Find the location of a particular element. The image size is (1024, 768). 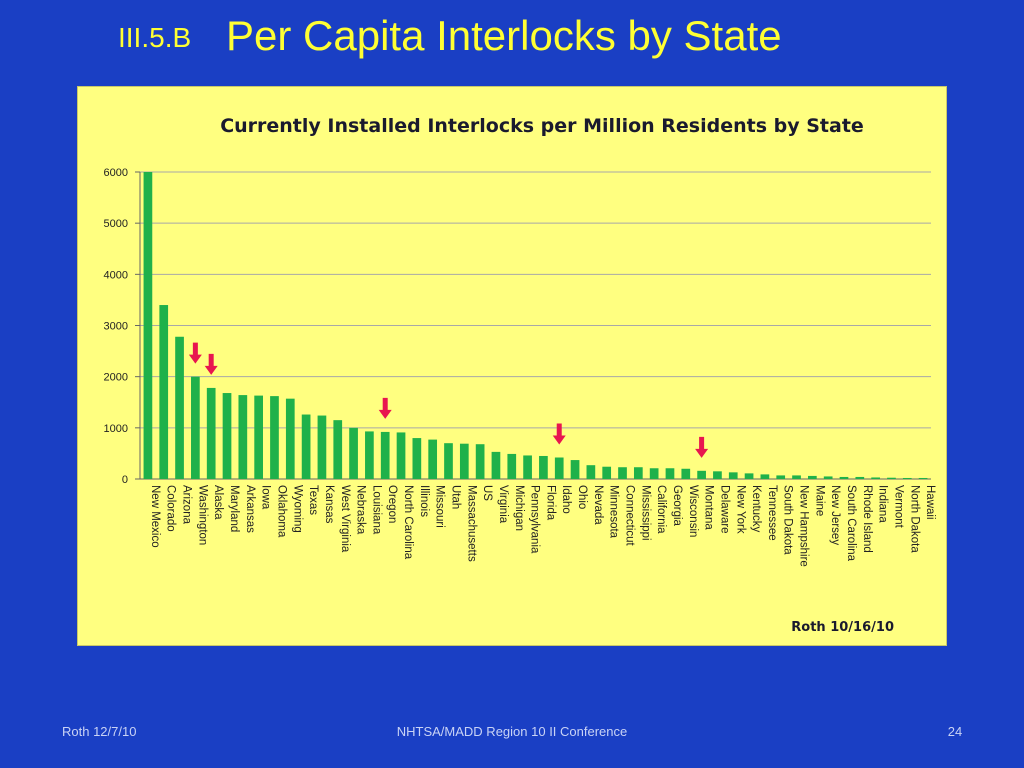

y-tick-label: 1000 is located at coordinates (116, 429).